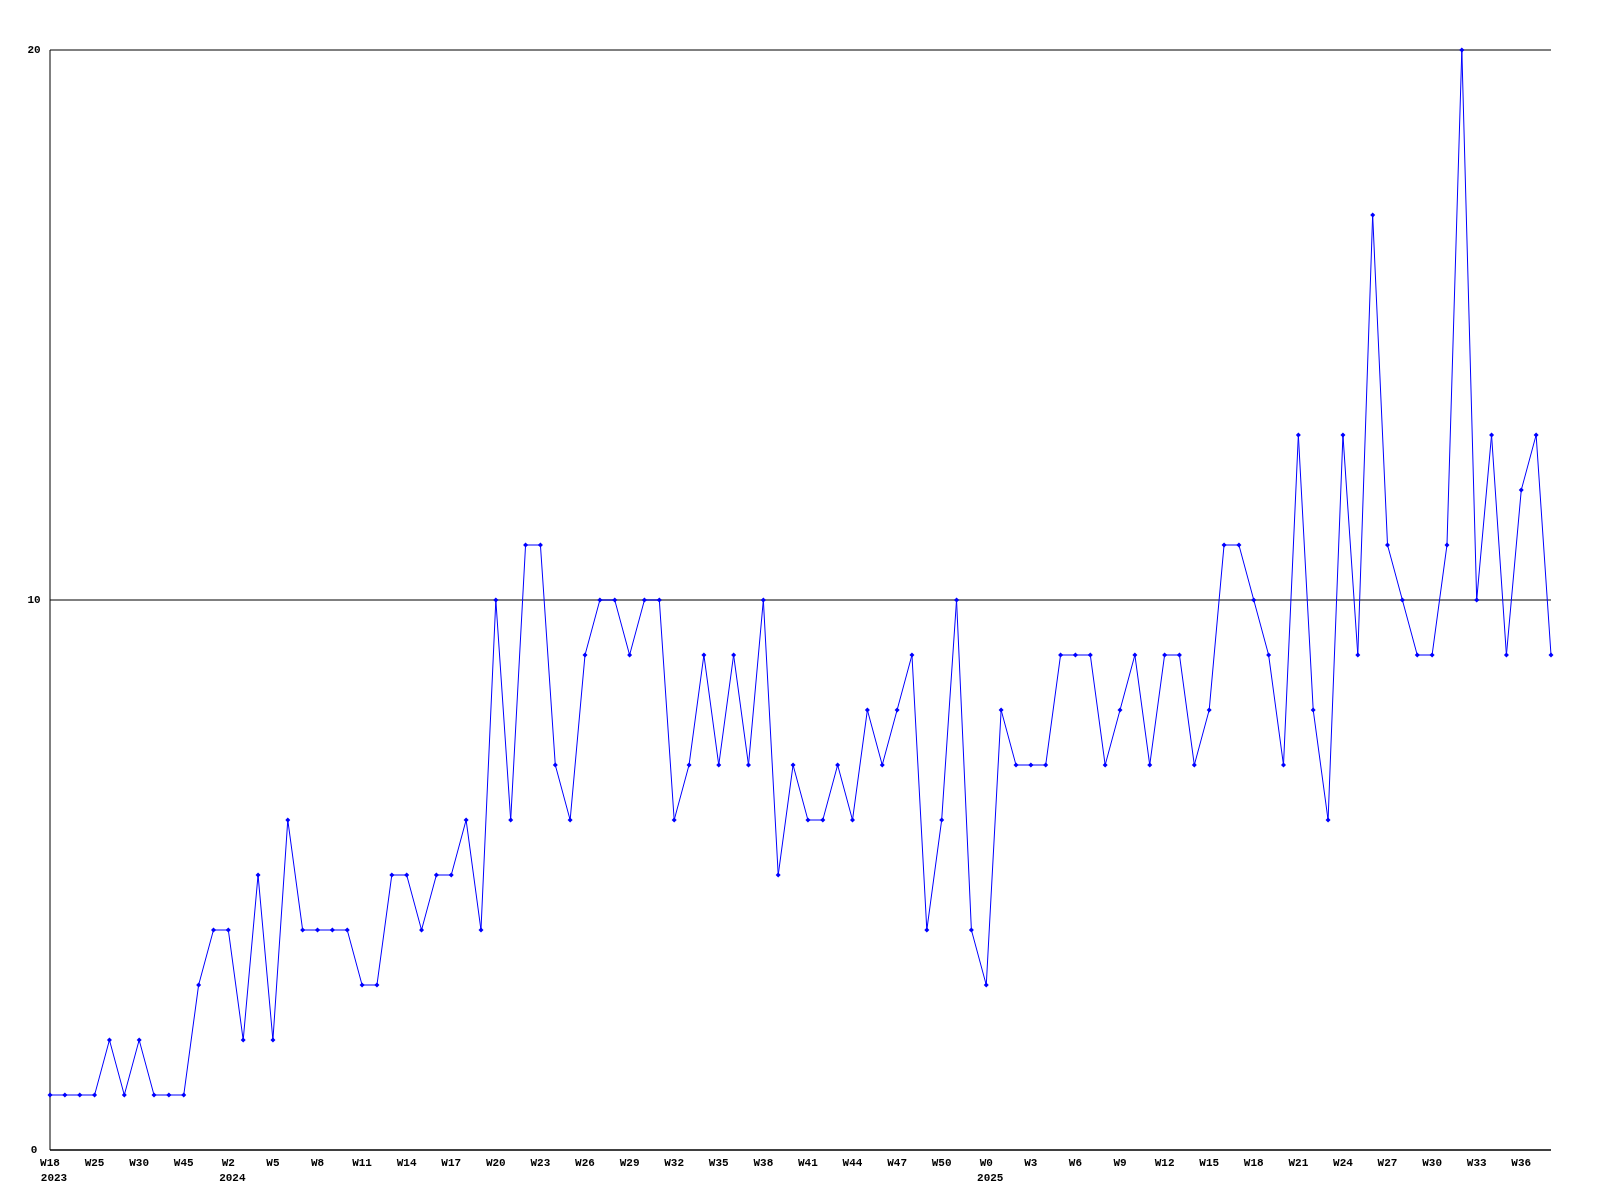 The image size is (1600, 1200). Describe the element at coordinates (362, 1163) in the screenshot. I see `x-tick-label: W11` at that location.